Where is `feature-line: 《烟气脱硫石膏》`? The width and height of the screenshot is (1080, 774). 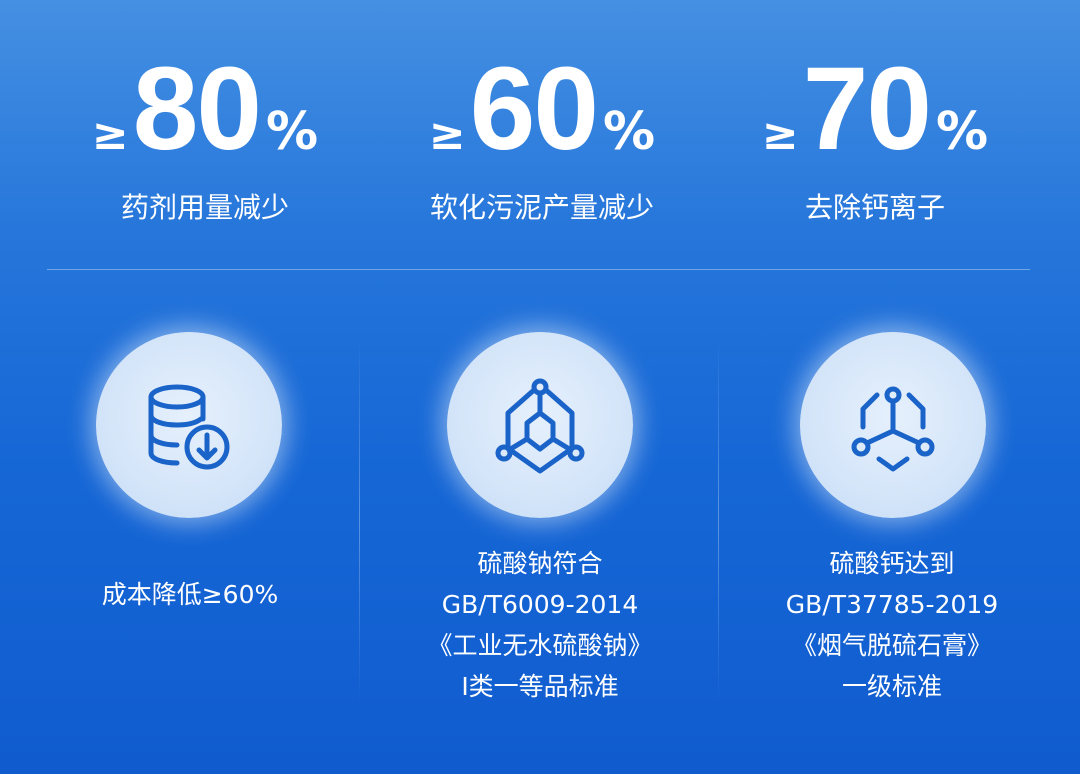 feature-line: 《烟气脱硫石膏》 is located at coordinates (891, 645).